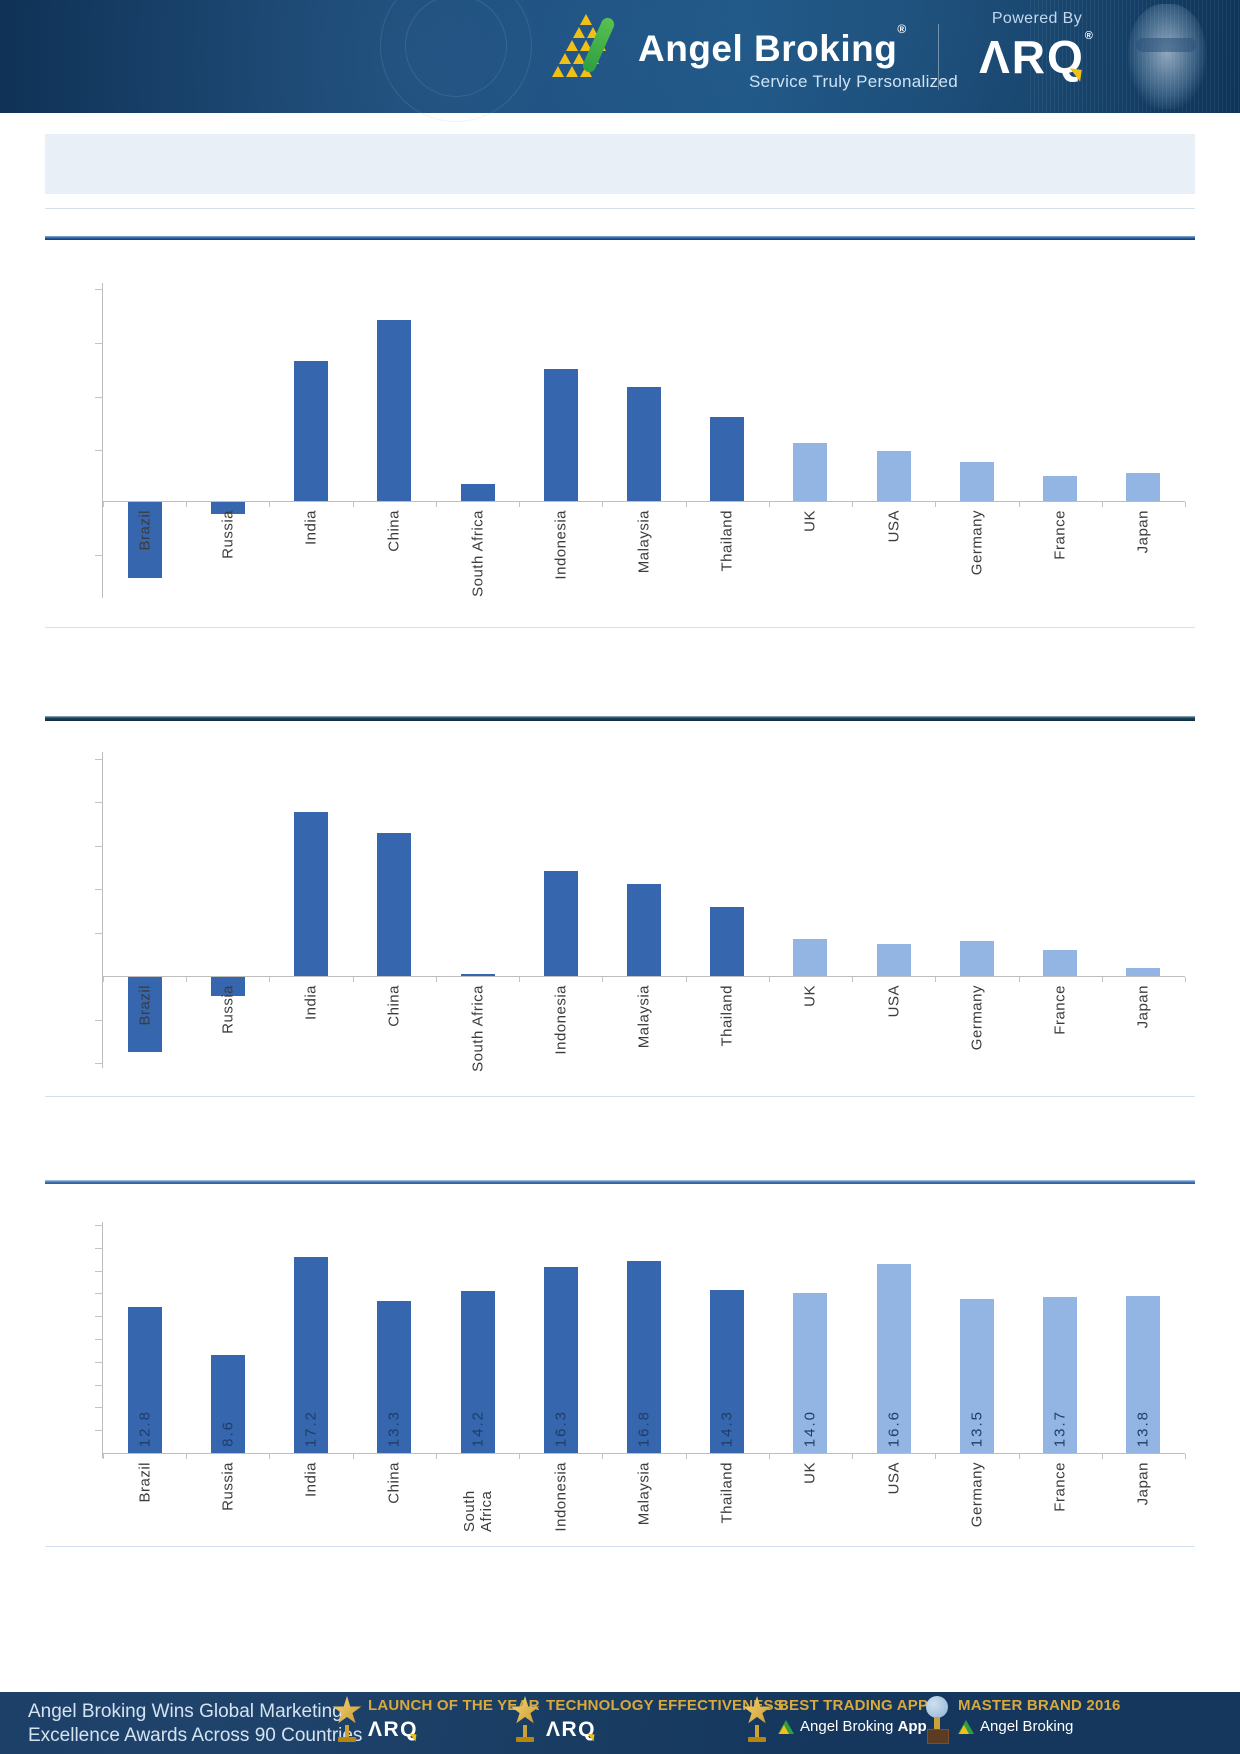 The image size is (1240, 1754). Describe the element at coordinates (478, 1028) in the screenshot. I see `category-label-south-africa: South Africa` at that location.